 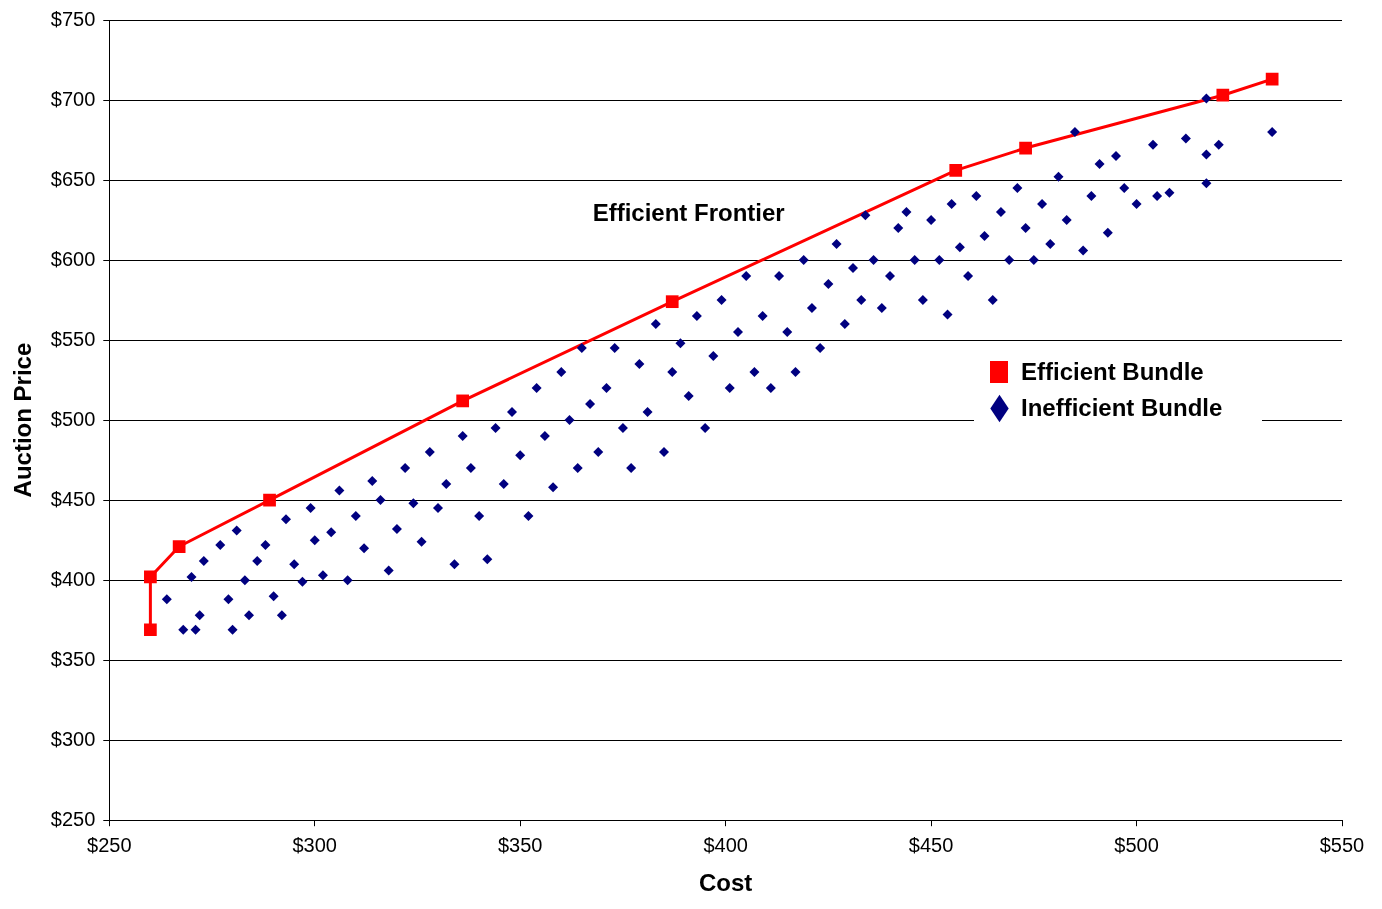 I want to click on y-axis-title: Auction Price, so click(x=23, y=420).